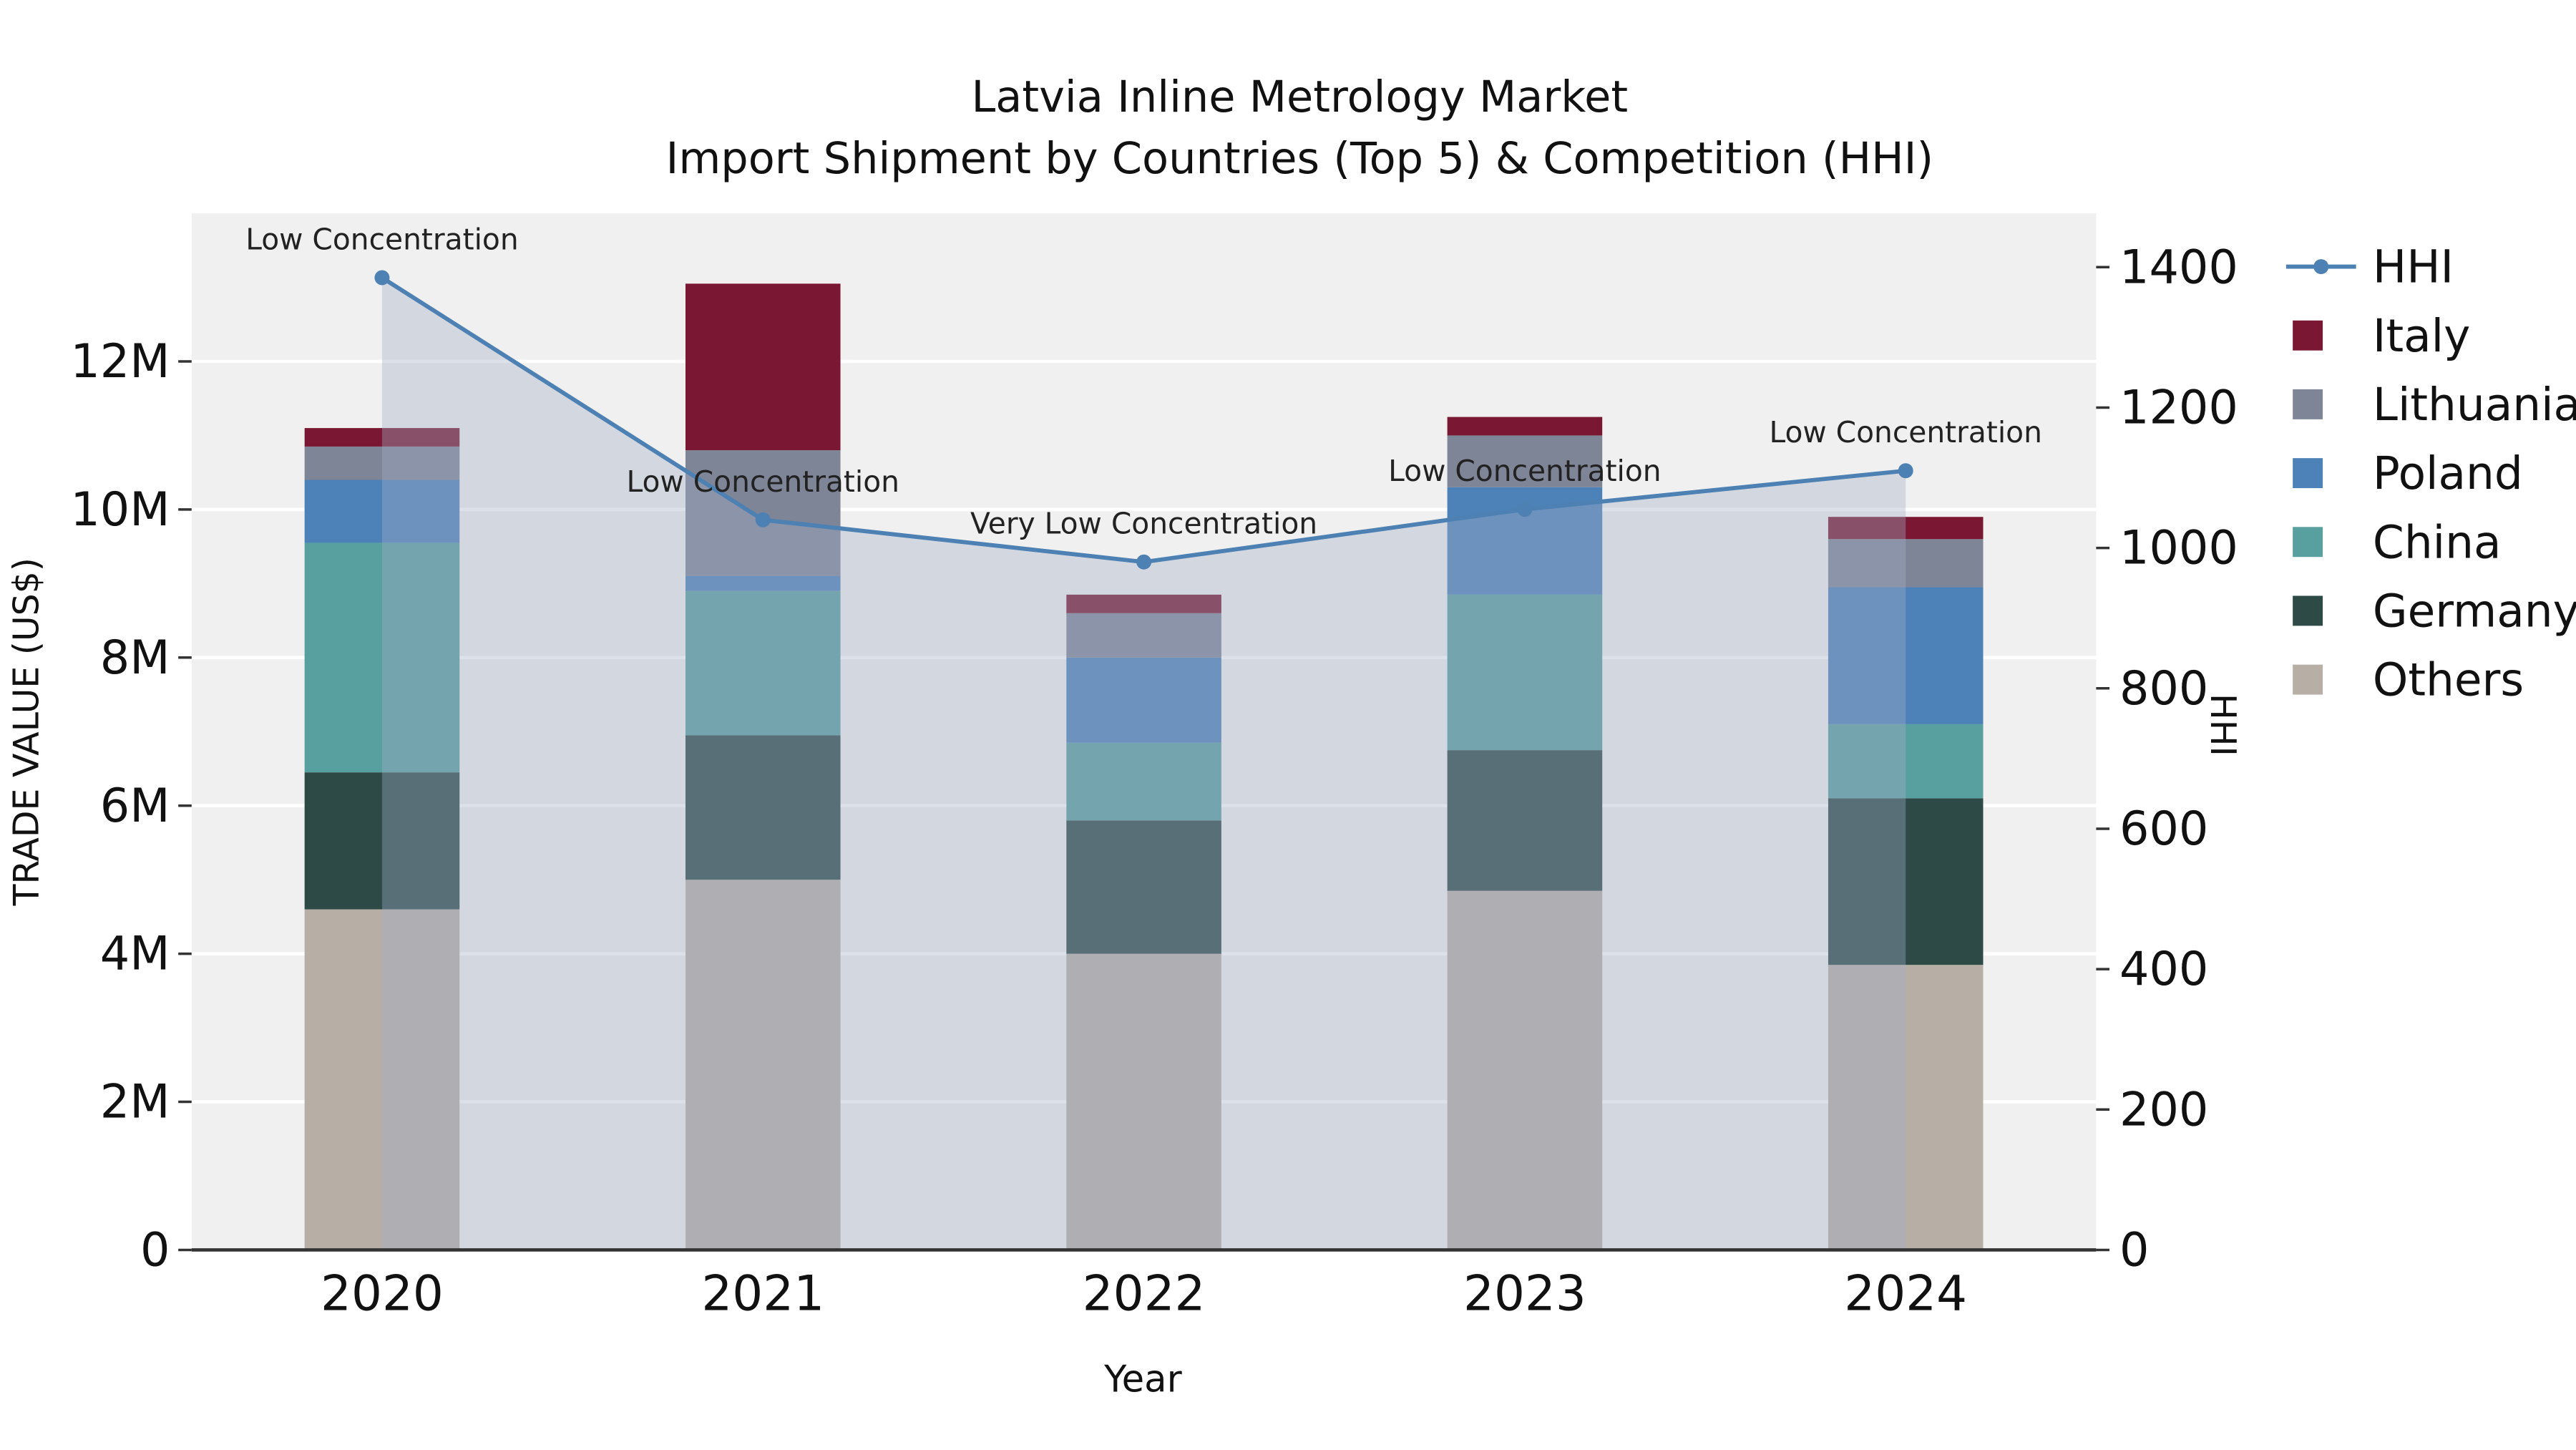 This screenshot has width=2576, height=1450. I want to click on y-left-tick-label: 6M, so click(135, 806).